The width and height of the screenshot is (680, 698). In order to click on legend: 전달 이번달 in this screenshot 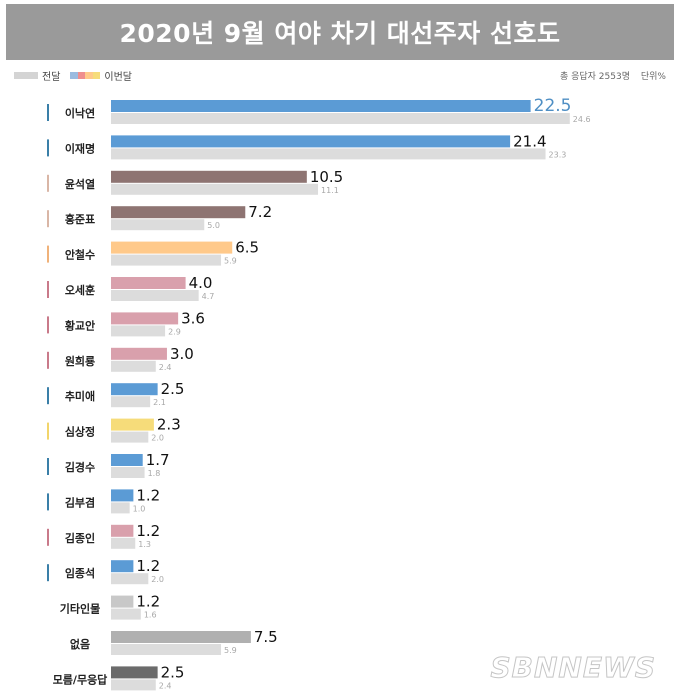, I will do `click(73, 75)`.